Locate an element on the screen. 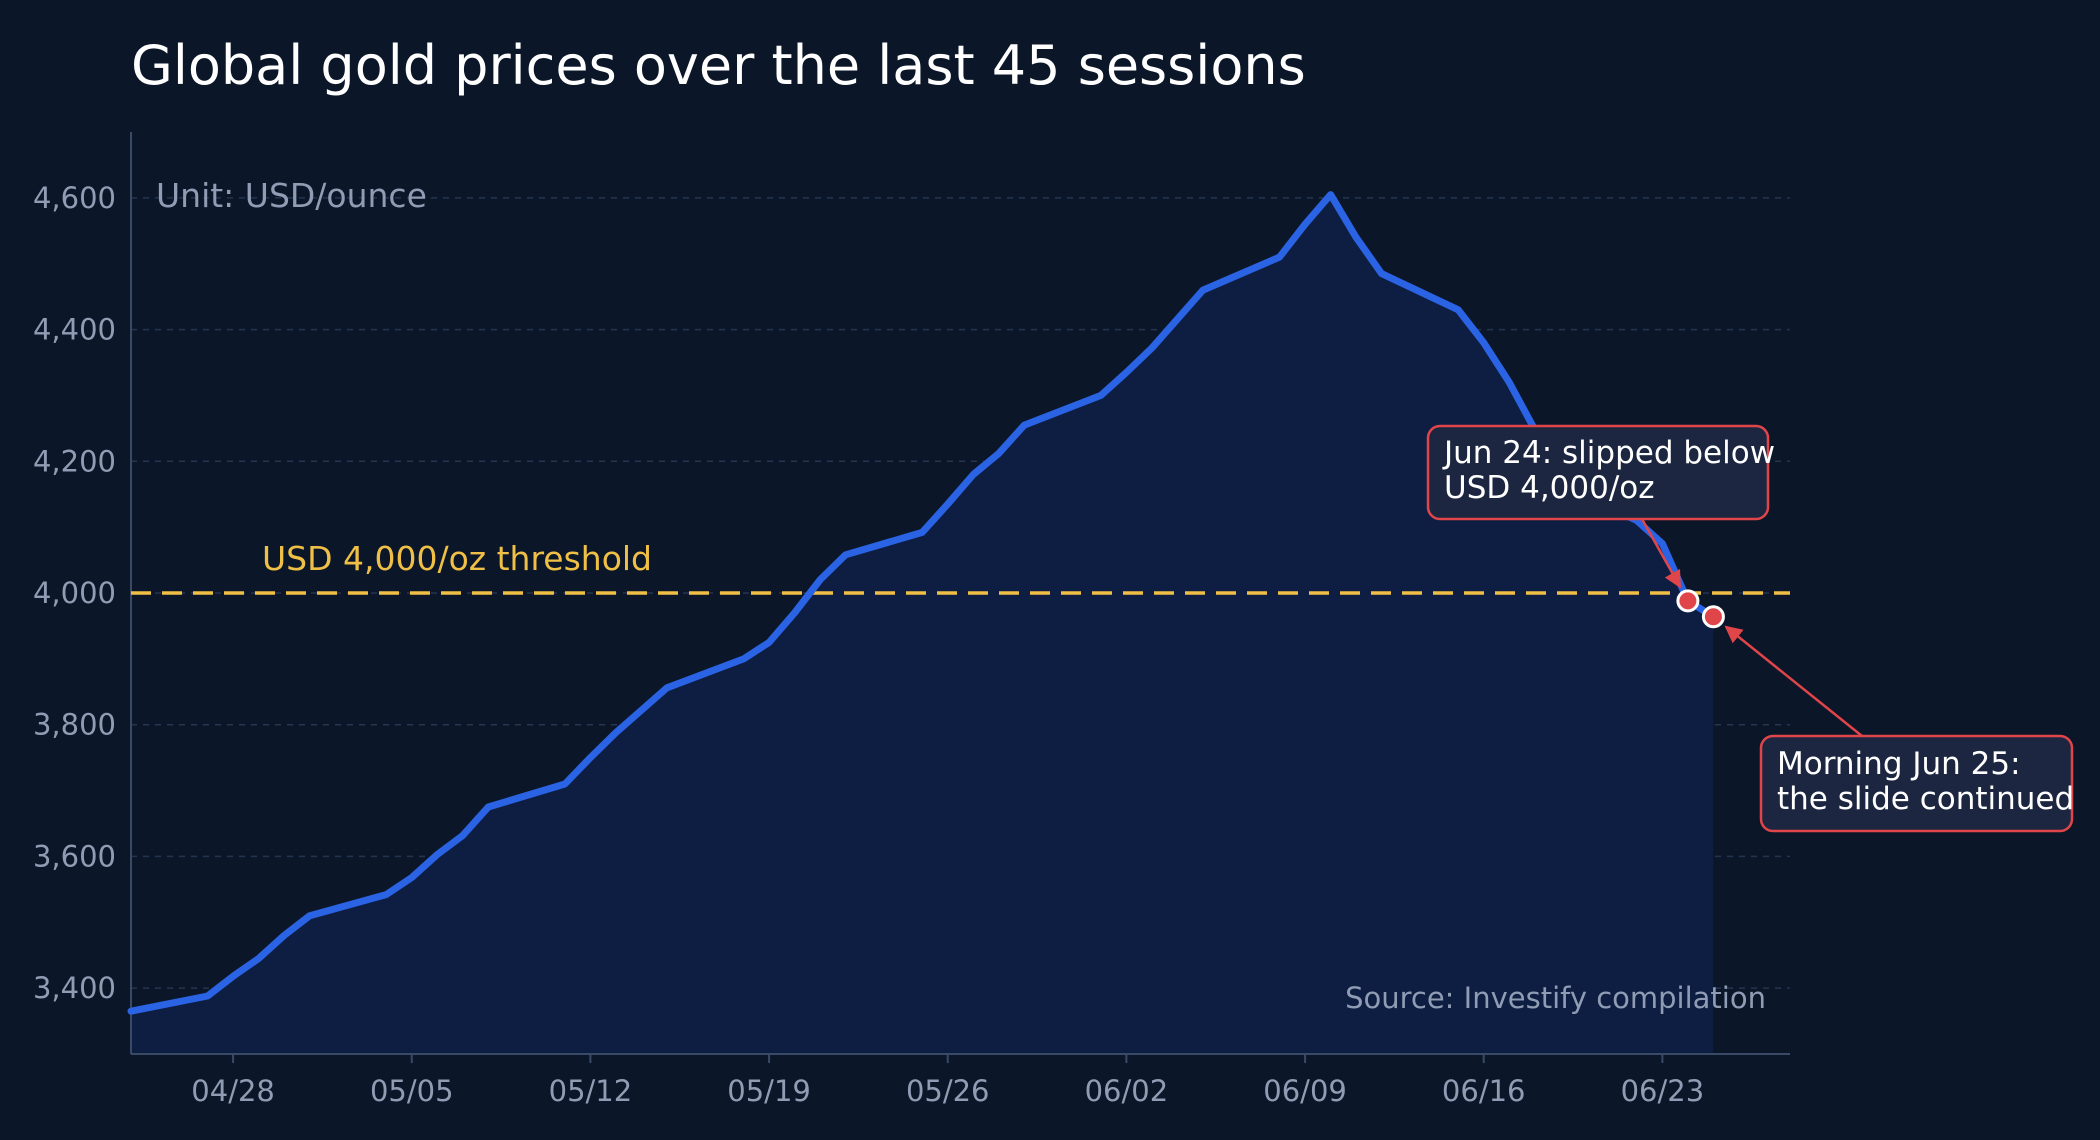 This screenshot has height=1140, width=2100. threshold-layer: USD 4,000/oz threshold is located at coordinates (960, 567).